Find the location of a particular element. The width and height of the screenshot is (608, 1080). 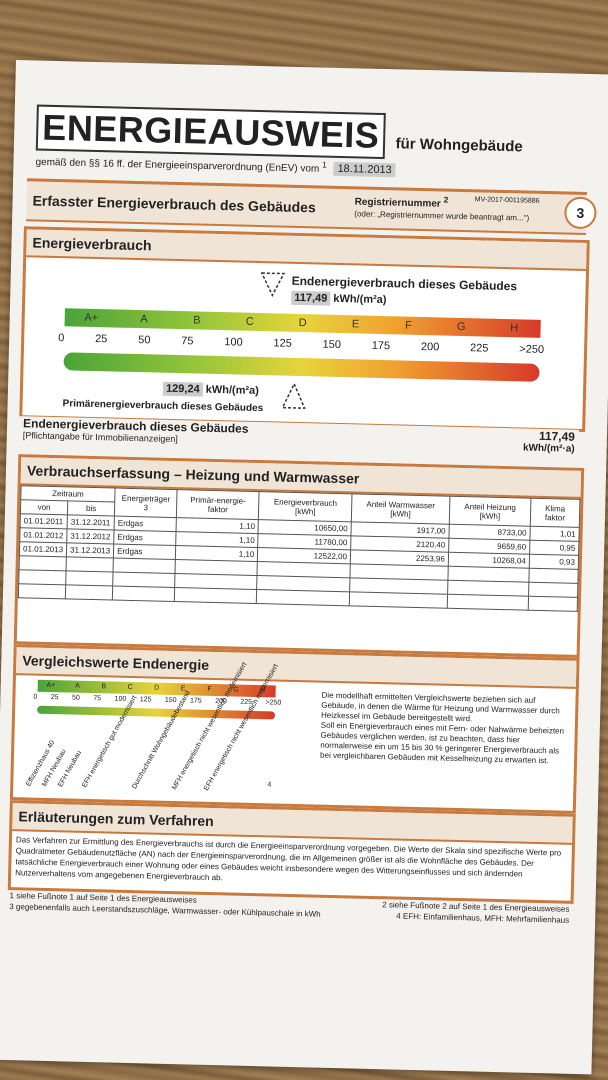

comparison-tick-label: 75 is located at coordinates (97, 699).